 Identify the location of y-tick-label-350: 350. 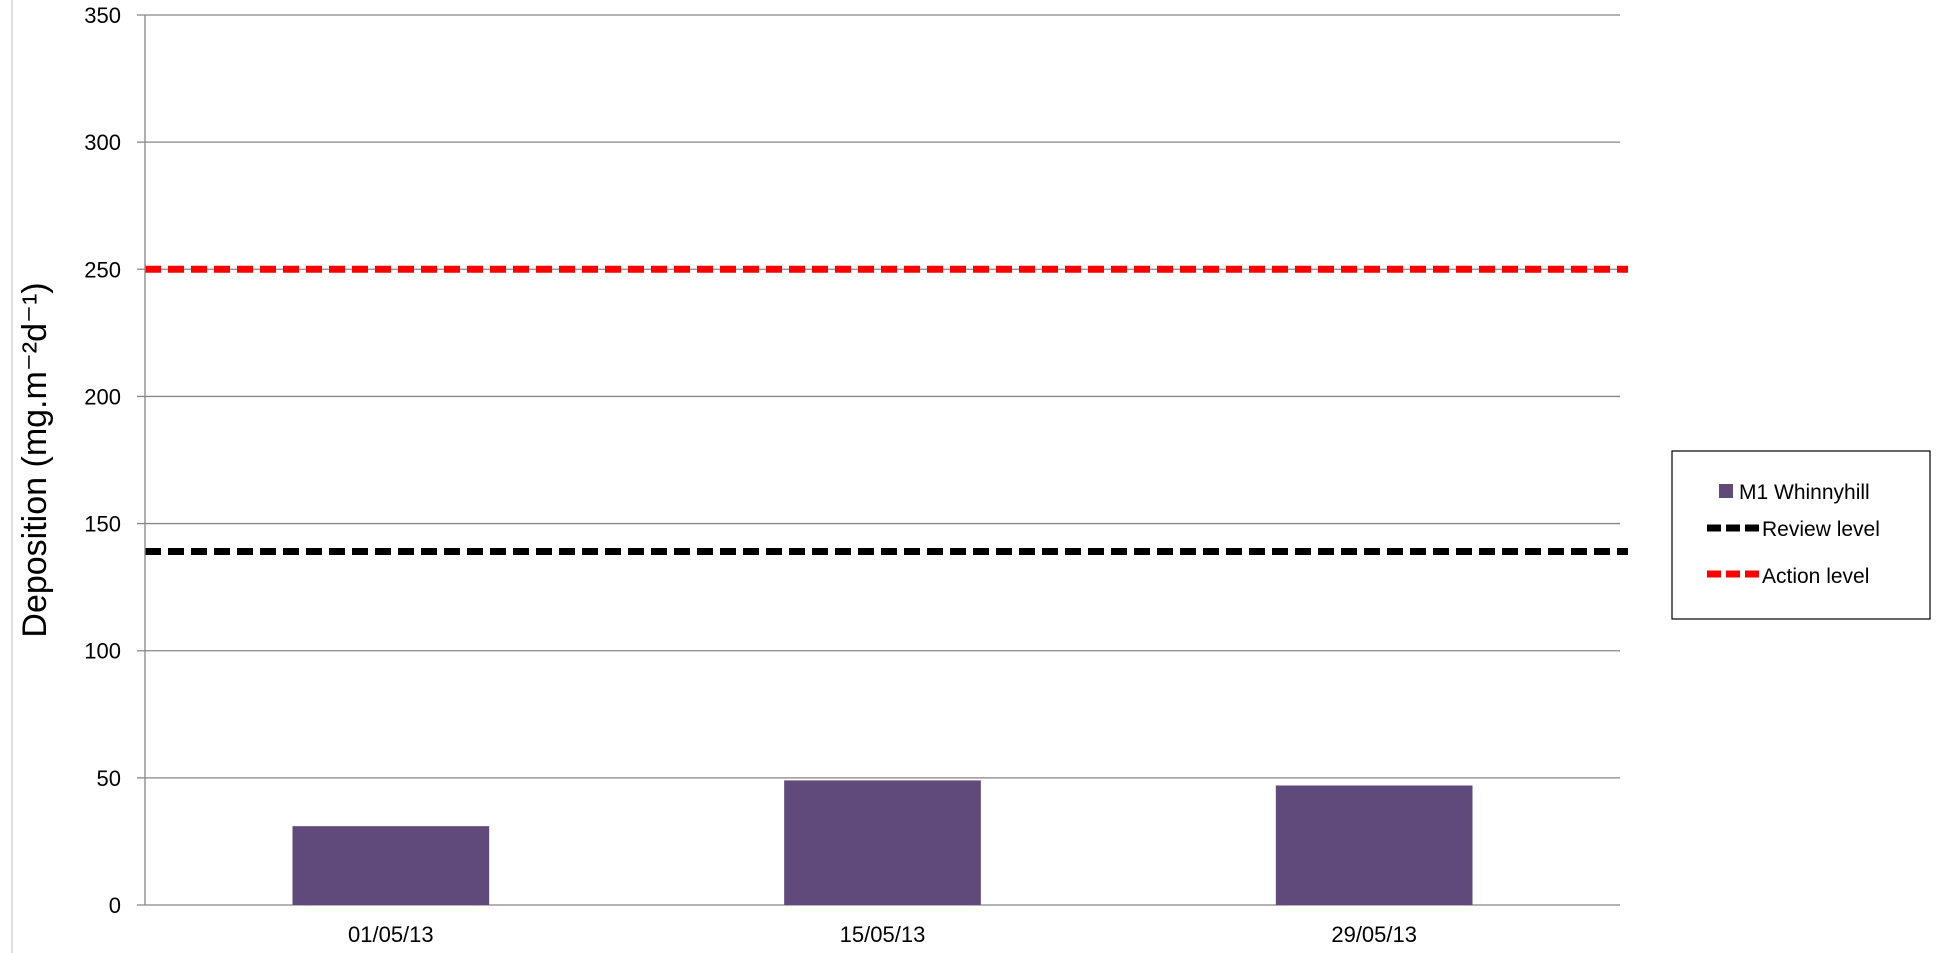
(102, 15).